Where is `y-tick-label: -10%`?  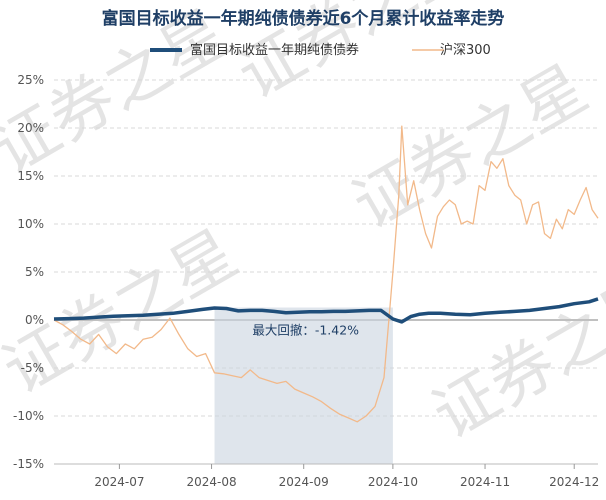 y-tick-label: -10% is located at coordinates (28, 416).